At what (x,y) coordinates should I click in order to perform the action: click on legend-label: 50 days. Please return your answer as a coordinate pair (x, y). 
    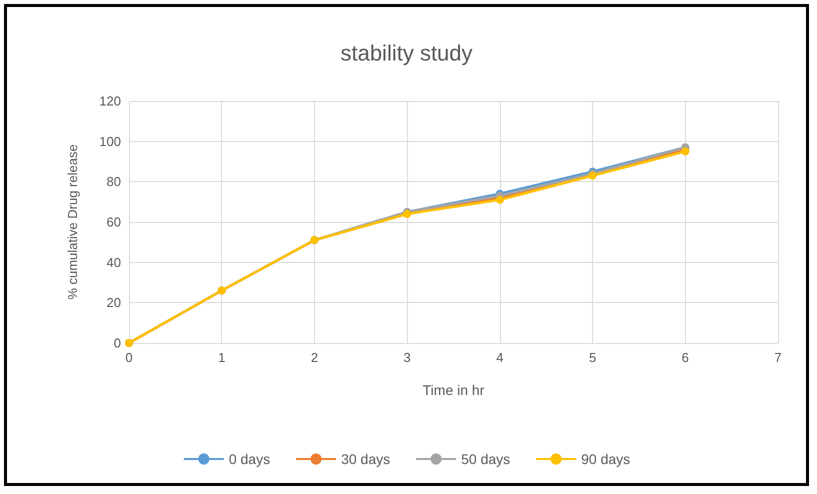
    Looking at the image, I should click on (485, 459).